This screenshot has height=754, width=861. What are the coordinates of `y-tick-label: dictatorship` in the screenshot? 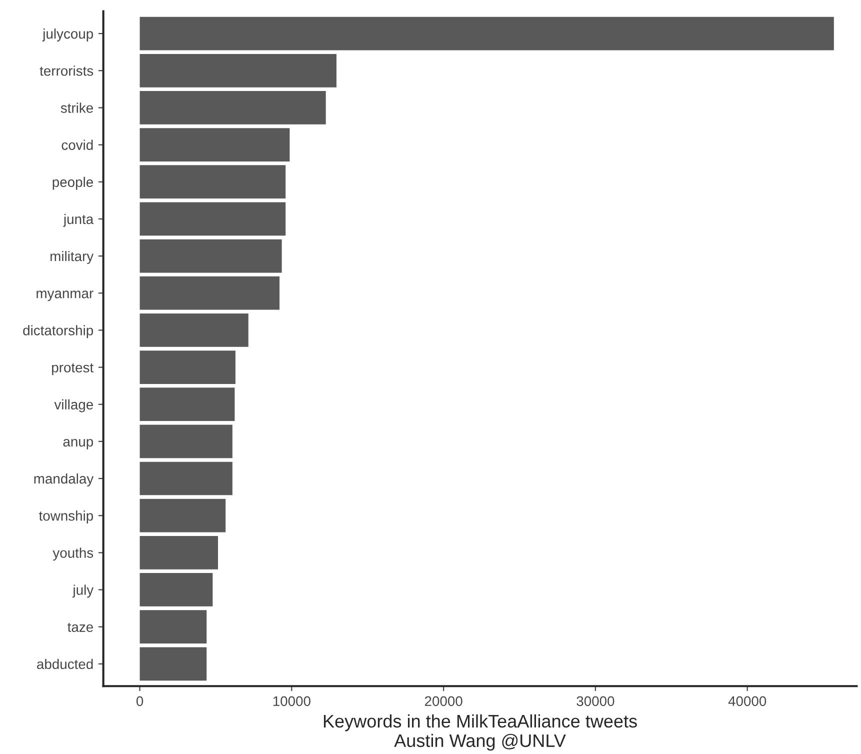 It's located at (58, 331).